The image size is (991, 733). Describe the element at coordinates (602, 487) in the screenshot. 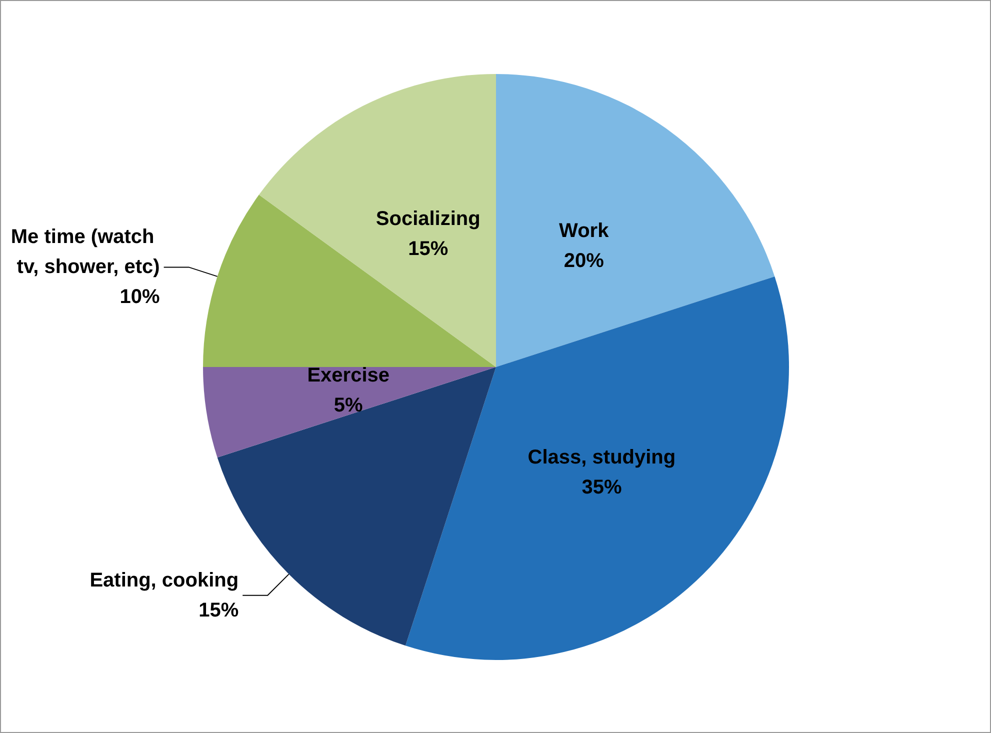

I see `data-label: 35%` at that location.